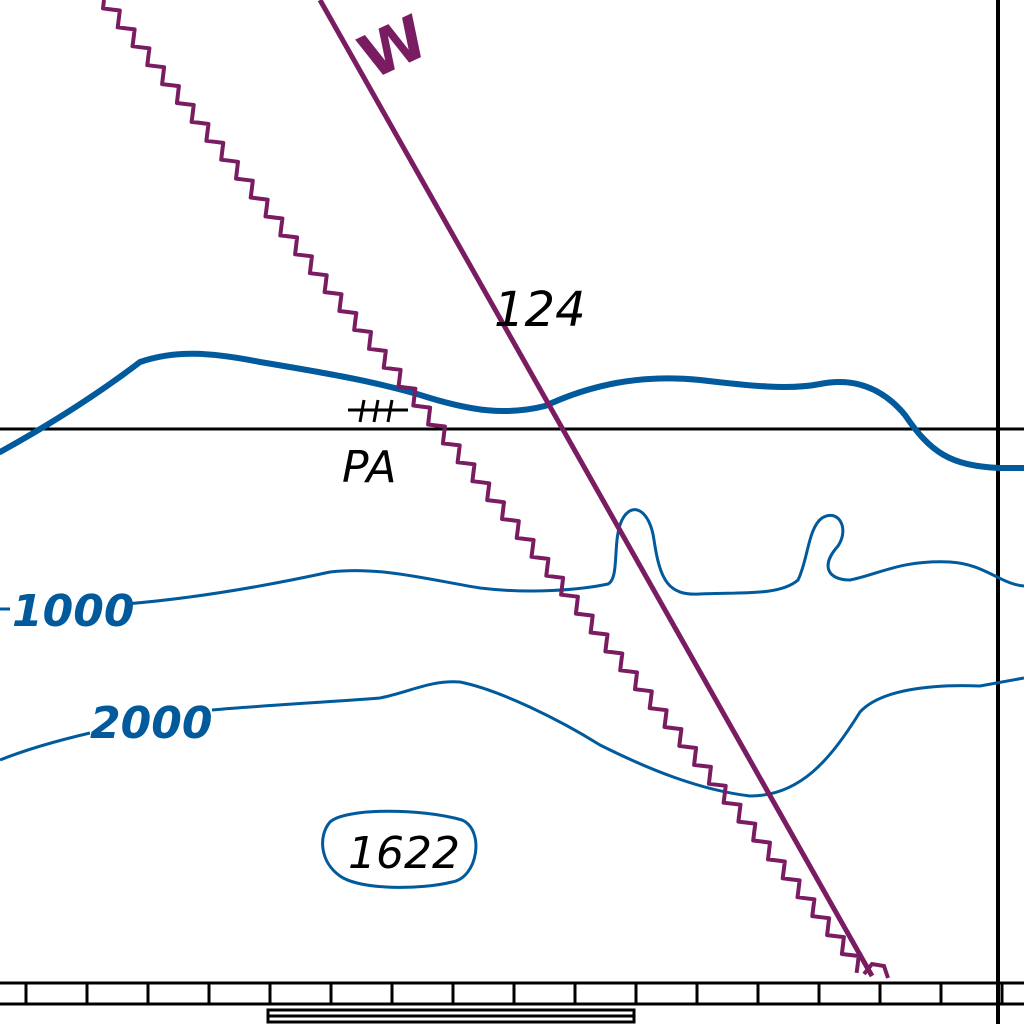  What do you see at coordinates (404, 853) in the screenshot?
I see `spot-sounding-label: 1622` at bounding box center [404, 853].